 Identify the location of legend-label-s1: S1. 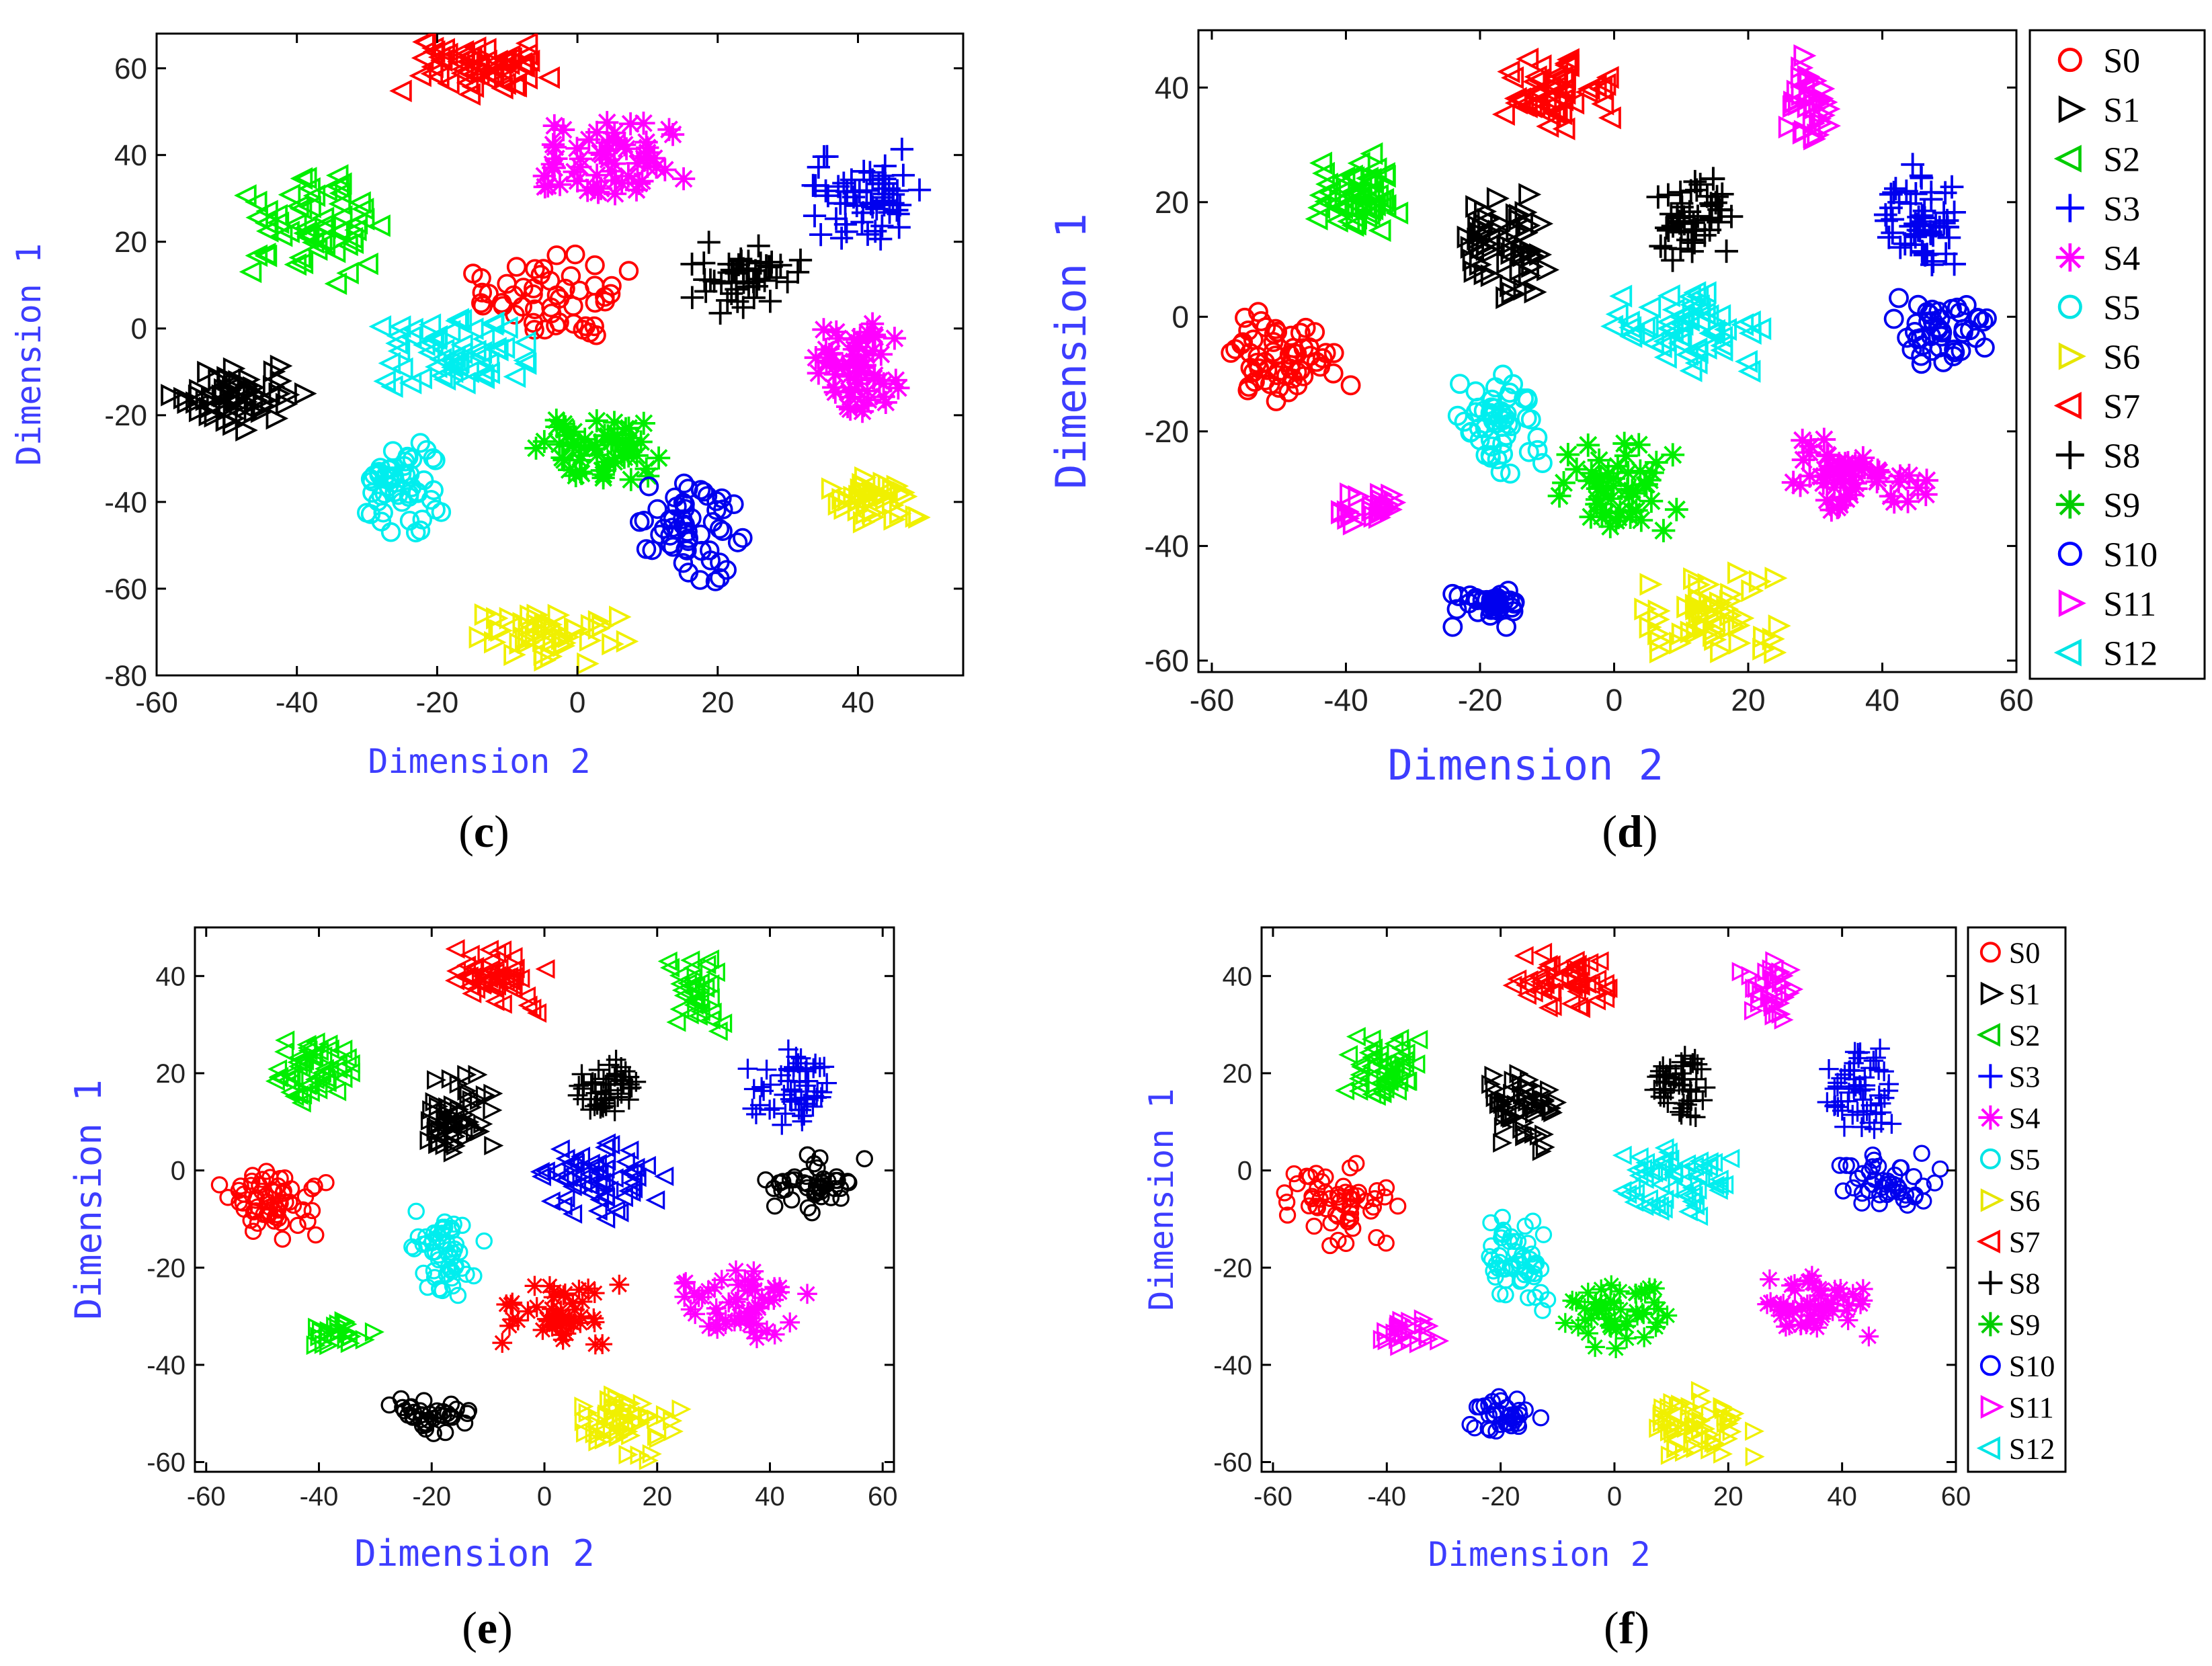
(2024, 994).